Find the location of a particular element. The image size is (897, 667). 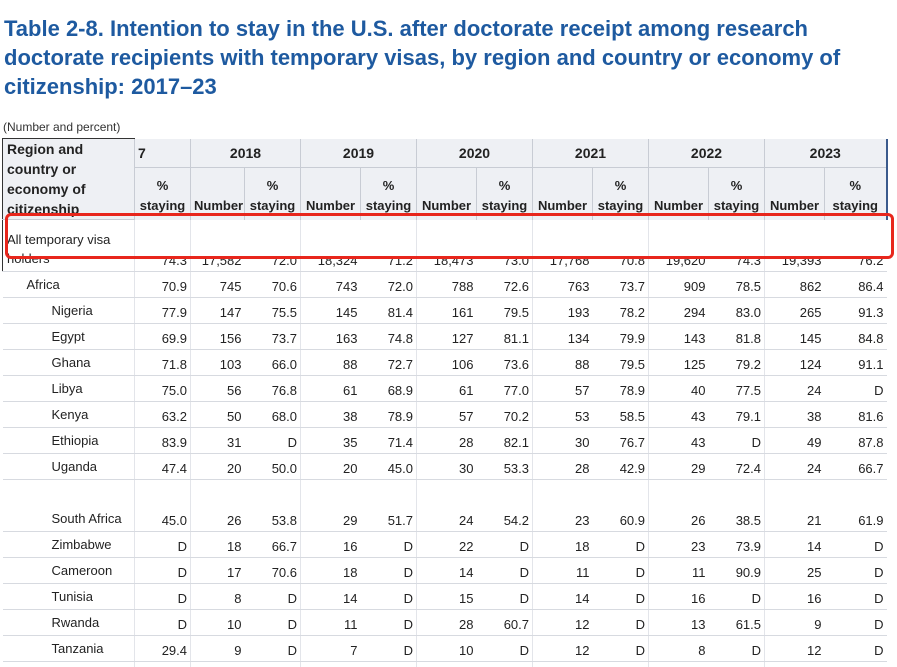

number-cell: 21 is located at coordinates (794, 505).